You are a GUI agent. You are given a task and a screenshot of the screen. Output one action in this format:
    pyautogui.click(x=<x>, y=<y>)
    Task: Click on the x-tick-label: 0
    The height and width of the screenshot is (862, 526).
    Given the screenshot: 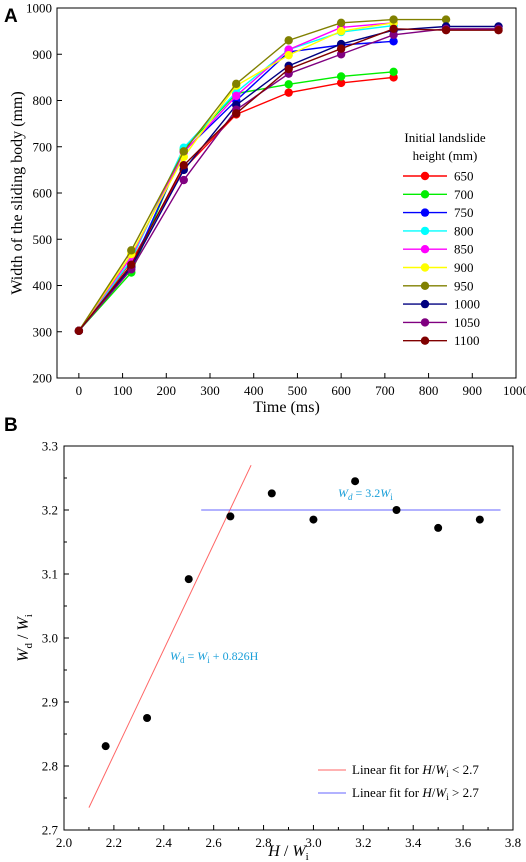 What is the action you would take?
    pyautogui.click(x=79, y=390)
    